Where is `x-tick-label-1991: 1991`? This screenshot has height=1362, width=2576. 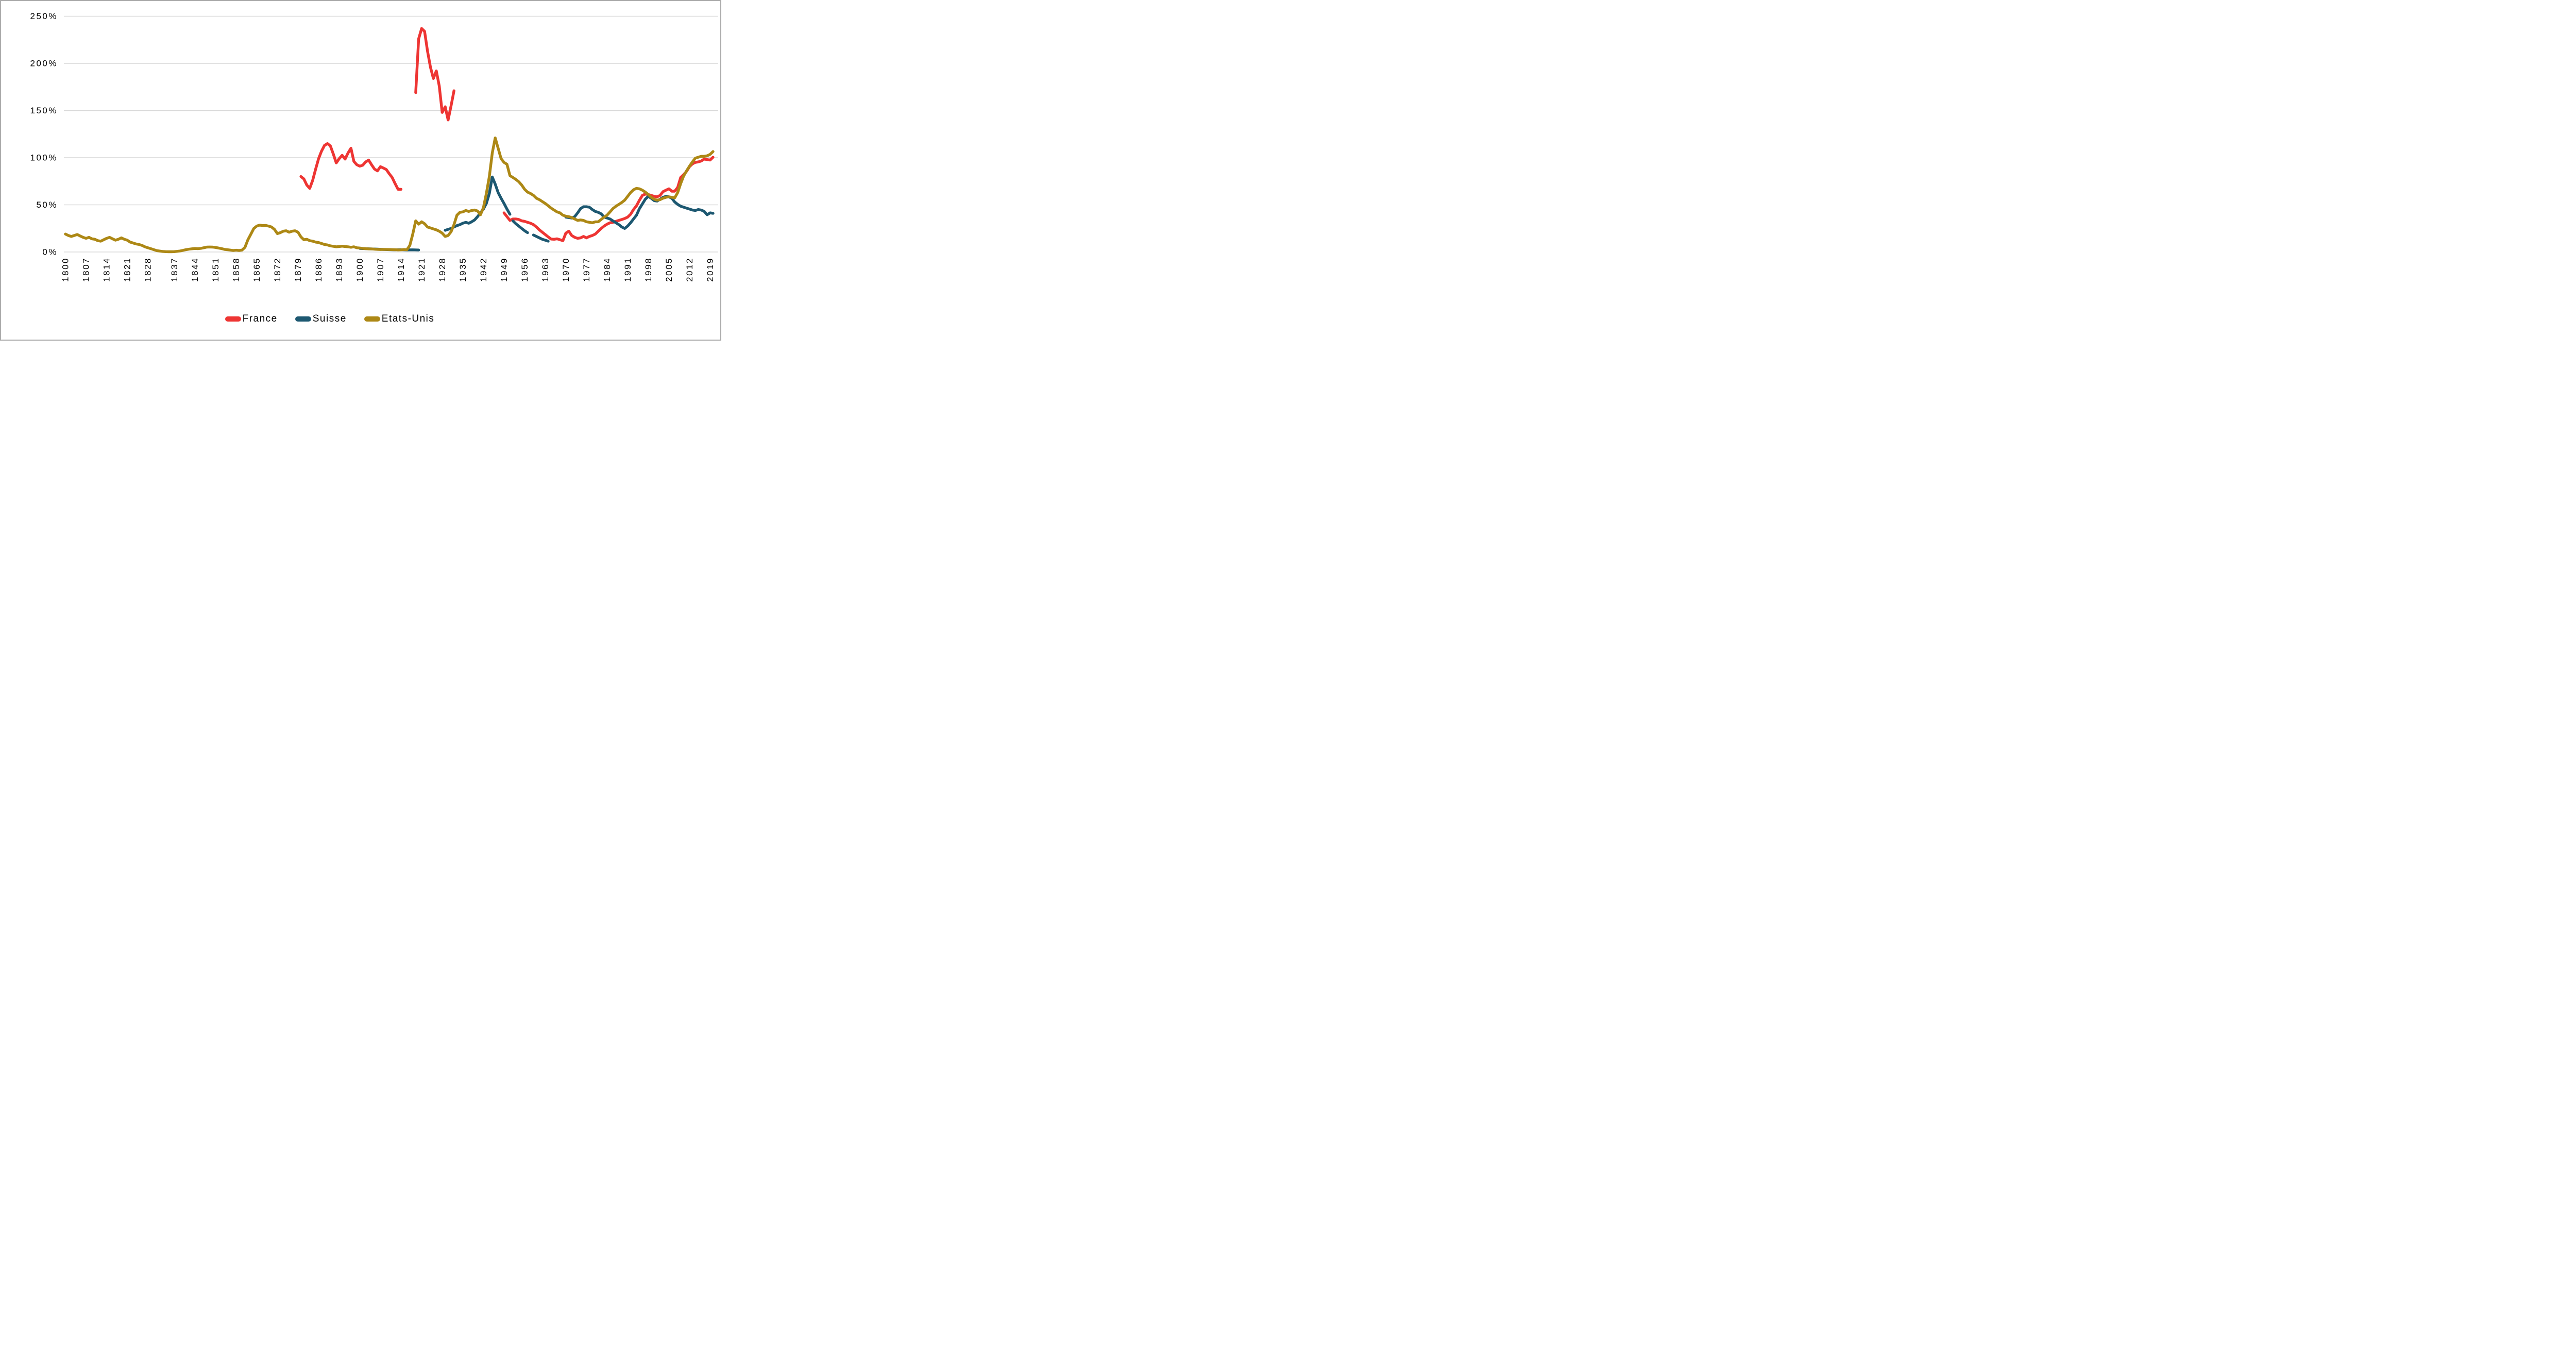 x-tick-label-1991: 1991 is located at coordinates (628, 270).